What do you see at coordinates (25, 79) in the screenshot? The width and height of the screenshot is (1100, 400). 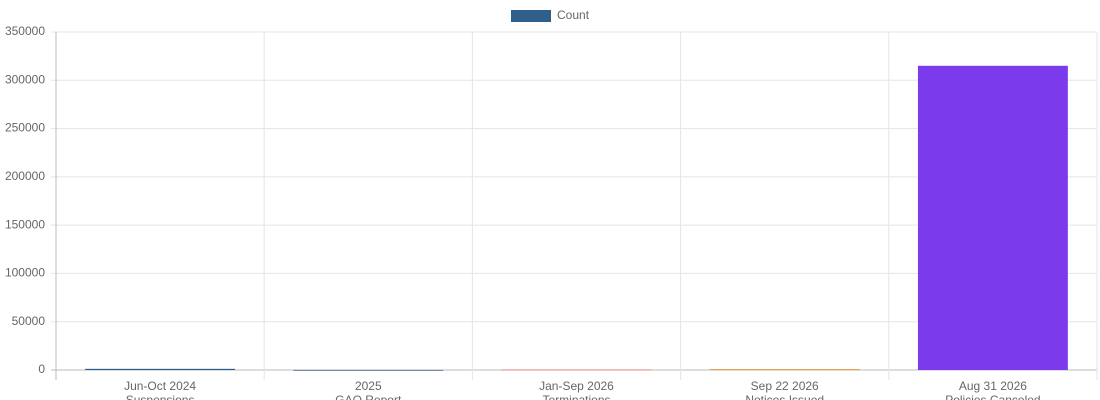 I see `y-tick-label: 300000` at bounding box center [25, 79].